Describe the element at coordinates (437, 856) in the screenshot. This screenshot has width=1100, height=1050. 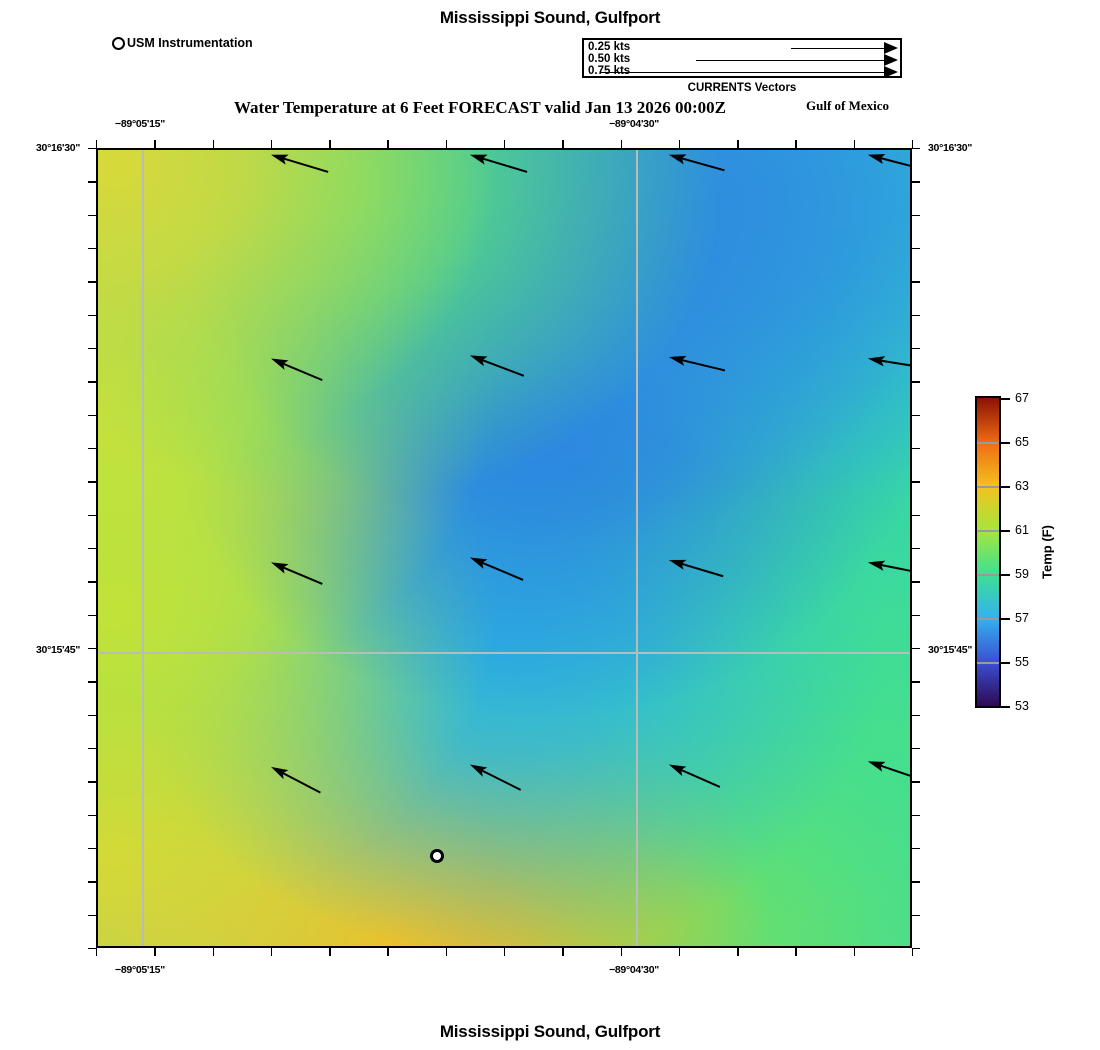
I see `usm-station-marker` at that location.